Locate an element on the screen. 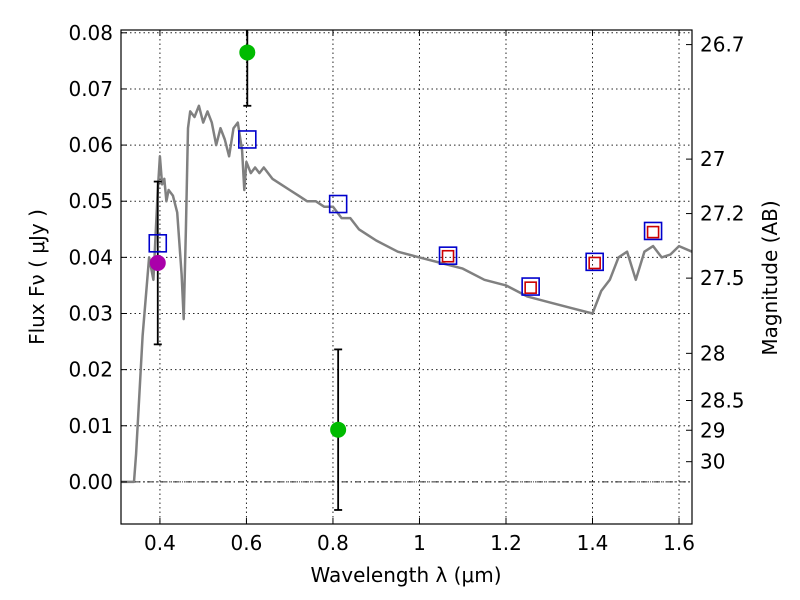  y-tick-label: 0.03 is located at coordinates (90, 313).